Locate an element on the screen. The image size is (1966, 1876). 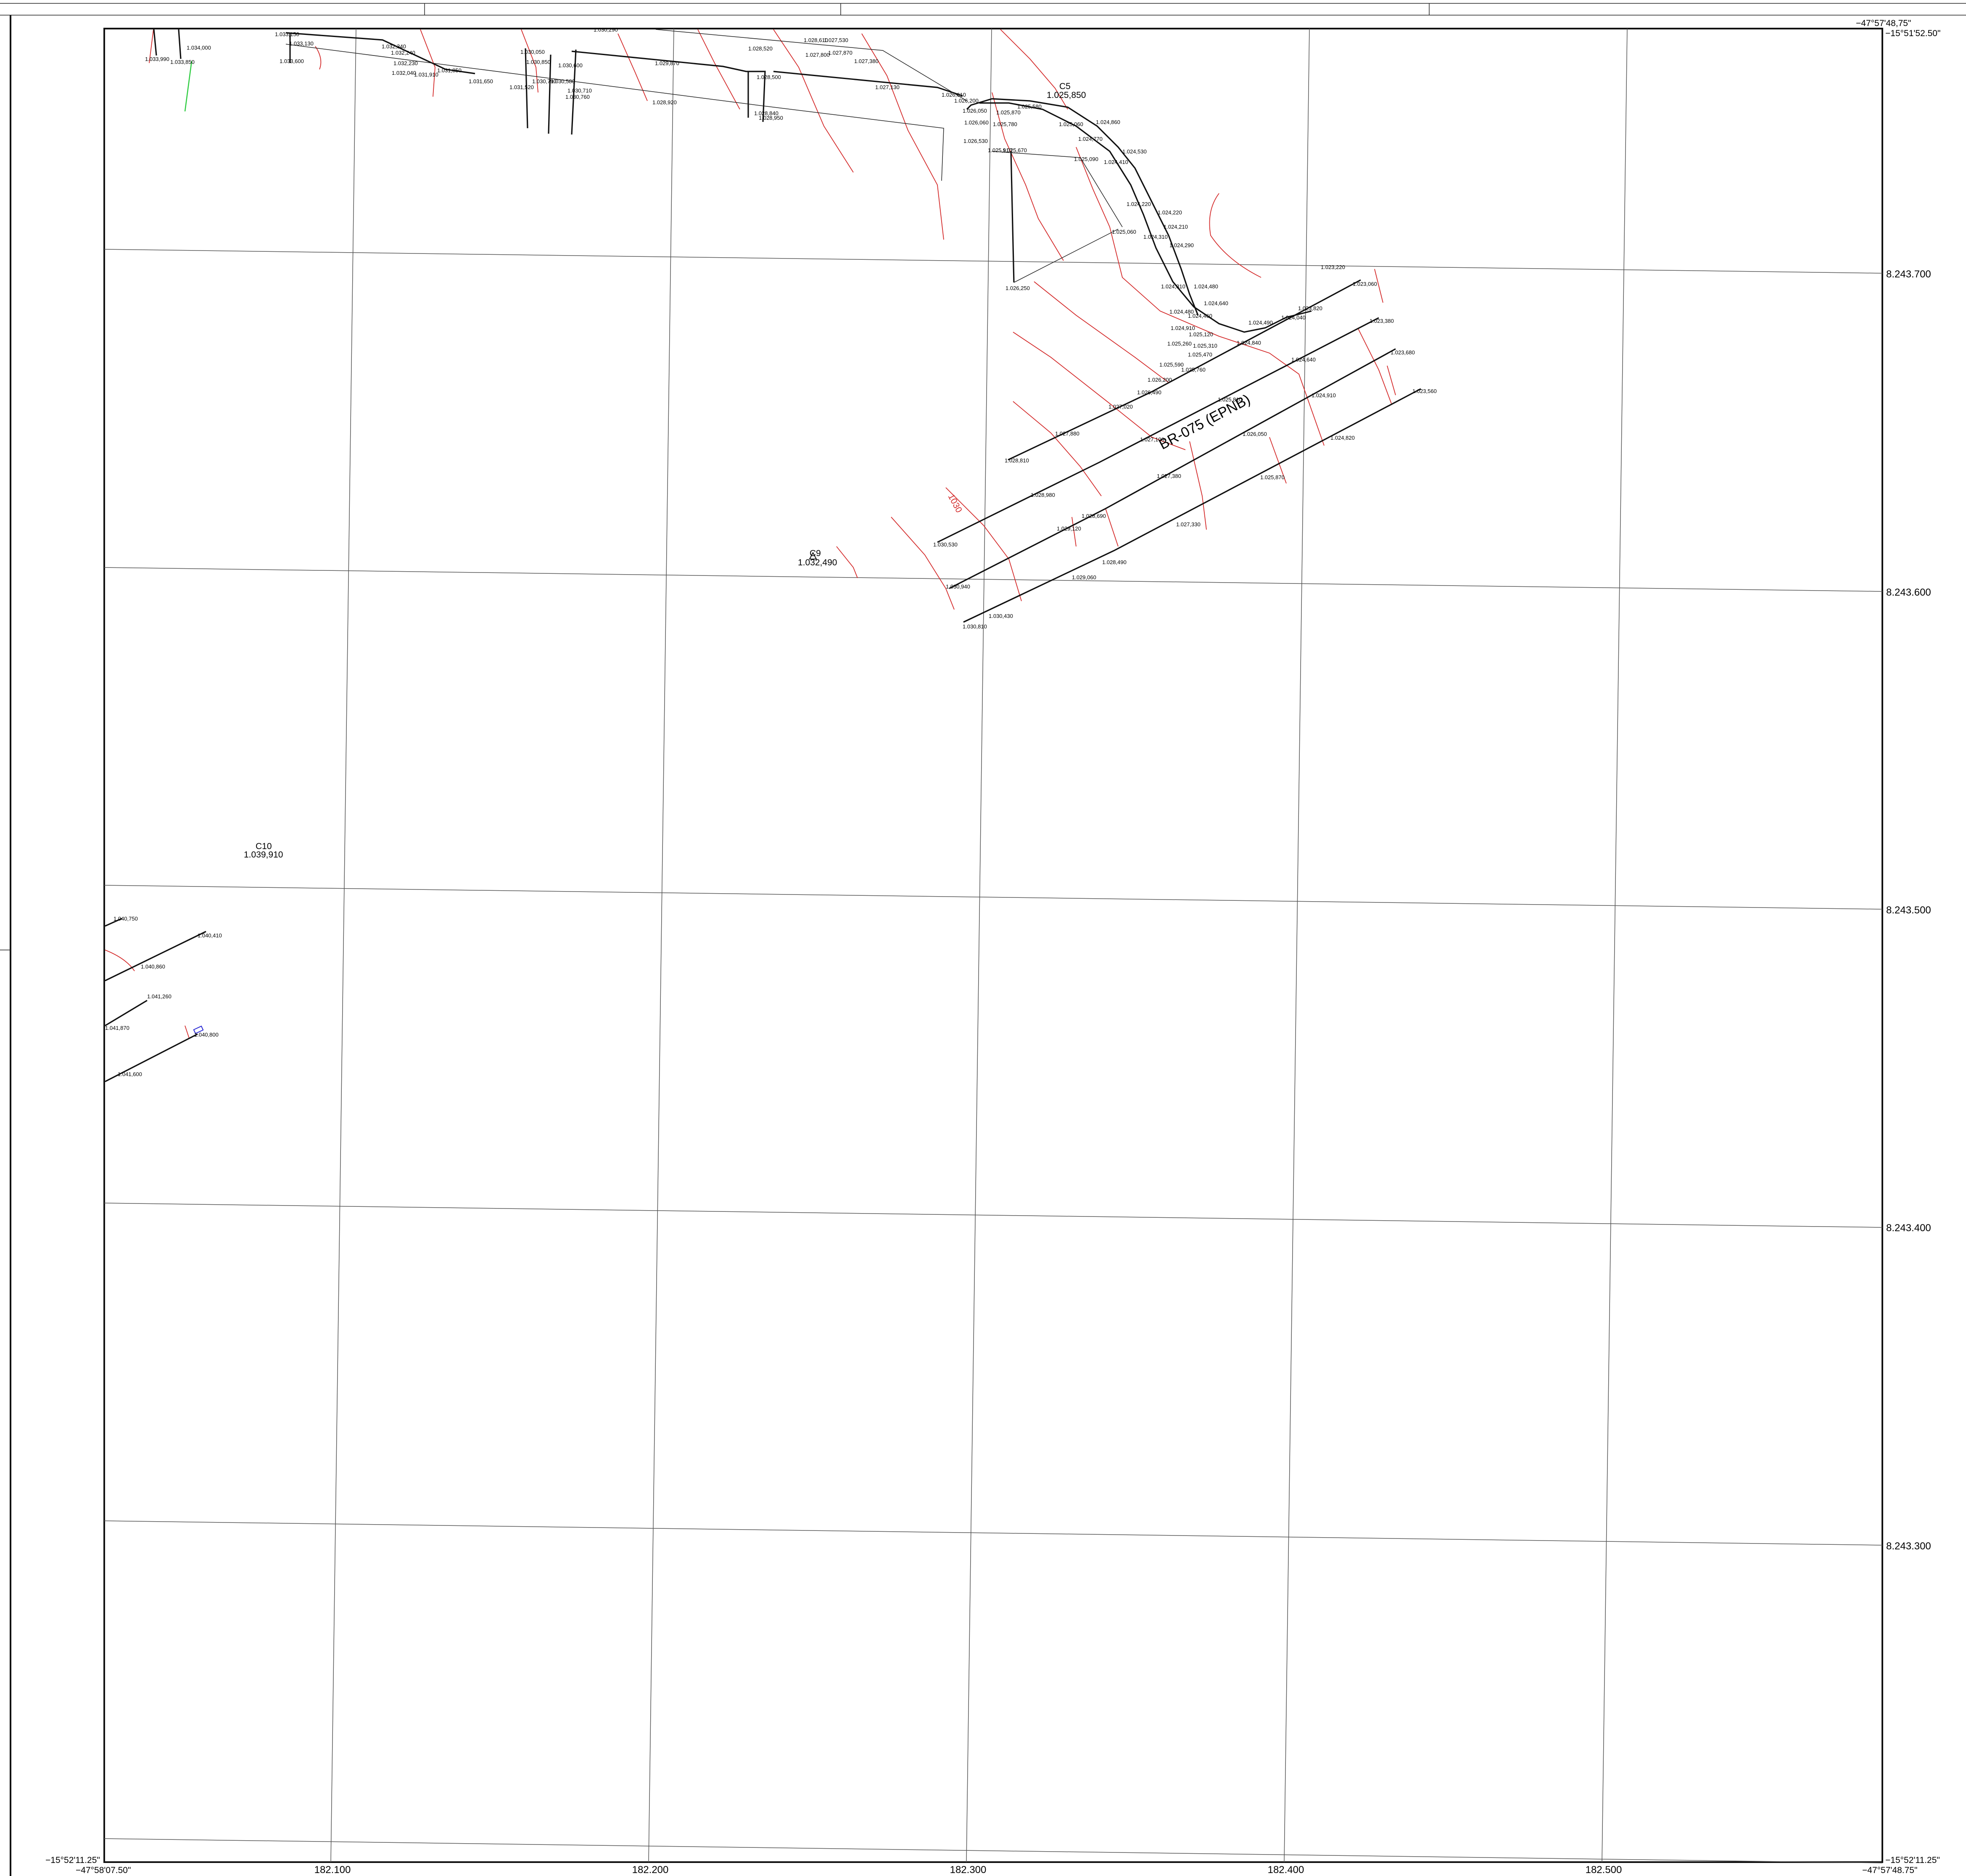
spot-height-label: 1.030,290 is located at coordinates (606, 29).